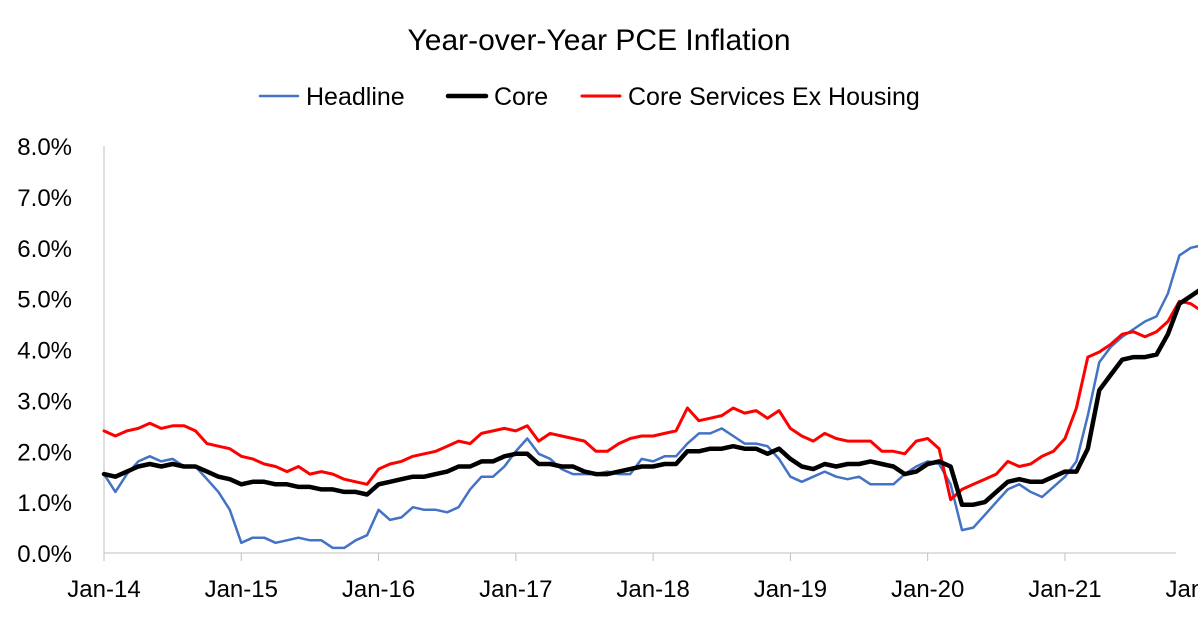 This screenshot has height=623, width=1198. I want to click on chart-title: Year-over-Year PCE Inflation, so click(599, 40).